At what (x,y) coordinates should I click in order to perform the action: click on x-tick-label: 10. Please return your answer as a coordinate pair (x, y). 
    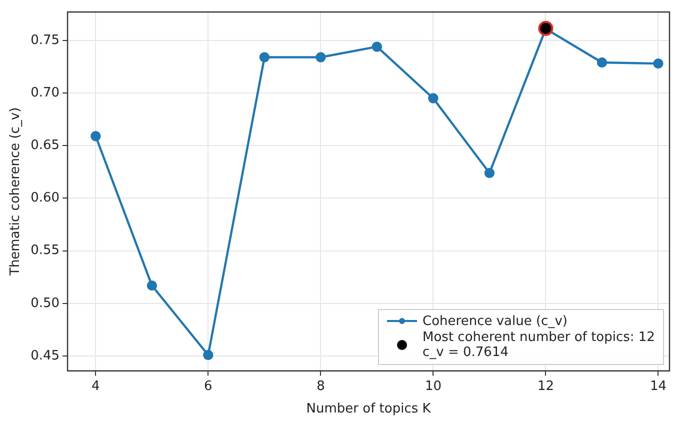
    Looking at the image, I should click on (433, 386).